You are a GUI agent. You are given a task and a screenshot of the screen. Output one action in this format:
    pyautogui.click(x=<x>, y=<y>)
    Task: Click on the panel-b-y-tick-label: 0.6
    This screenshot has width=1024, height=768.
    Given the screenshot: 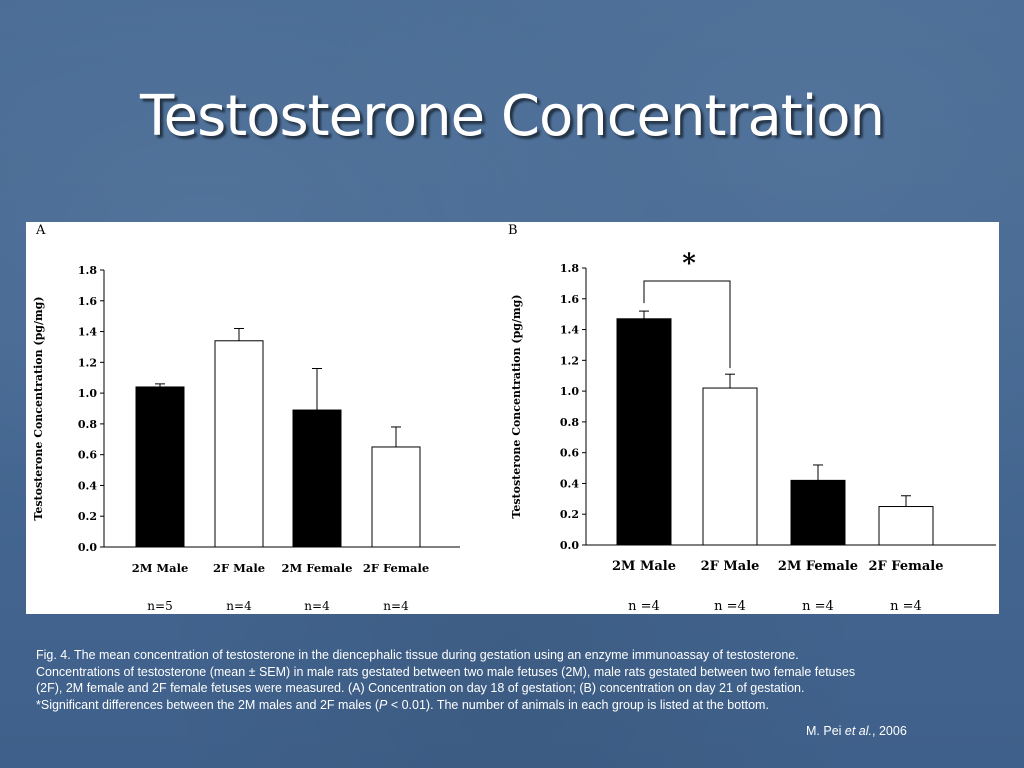 What is the action you would take?
    pyautogui.click(x=569, y=453)
    